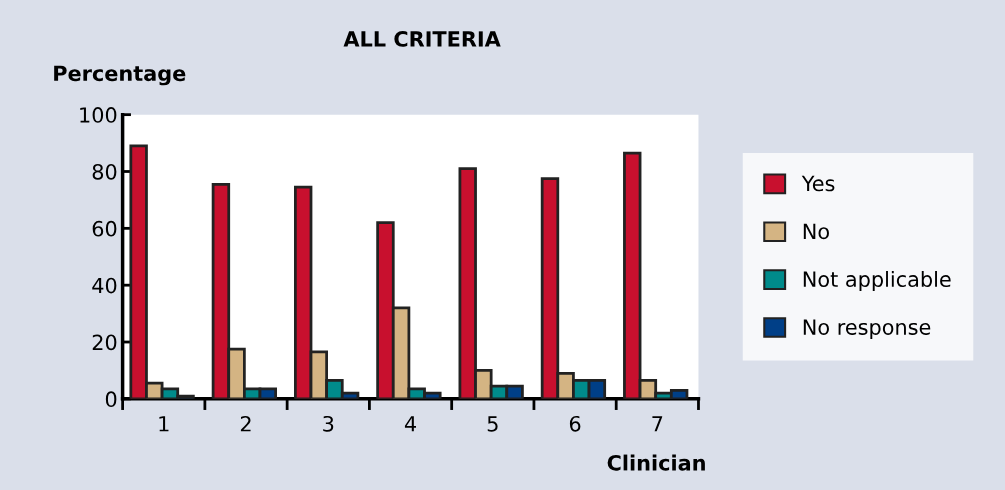 Image resolution: width=1005 pixels, height=490 pixels. Describe the element at coordinates (98, 115) in the screenshot. I see `y-tick-label: 100` at that location.